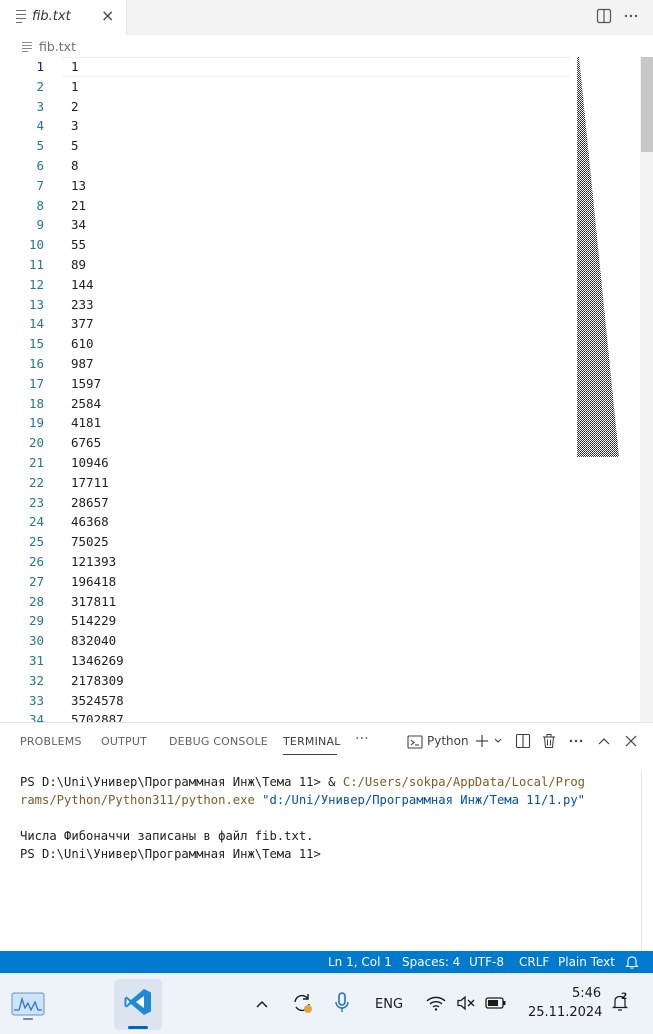 Image resolution: width=653 pixels, height=1034 pixels. What do you see at coordinates (285, 285) in the screenshot?
I see `editor-line: 12 144` at bounding box center [285, 285].